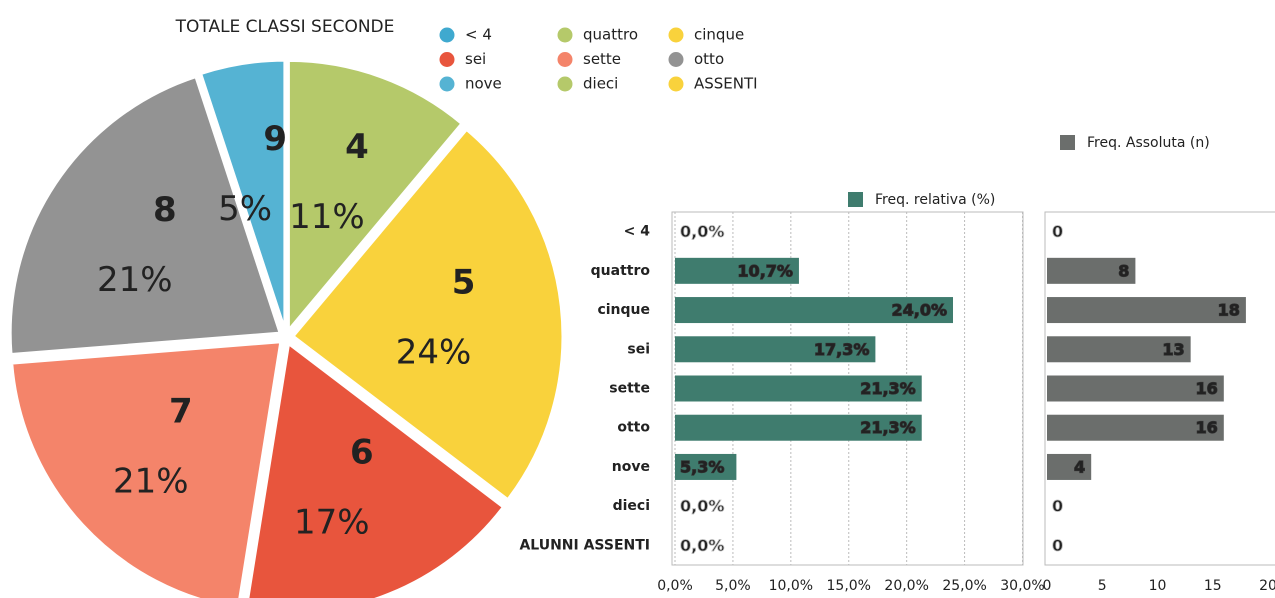  I want to click on plot-area, so click(1159, 388).